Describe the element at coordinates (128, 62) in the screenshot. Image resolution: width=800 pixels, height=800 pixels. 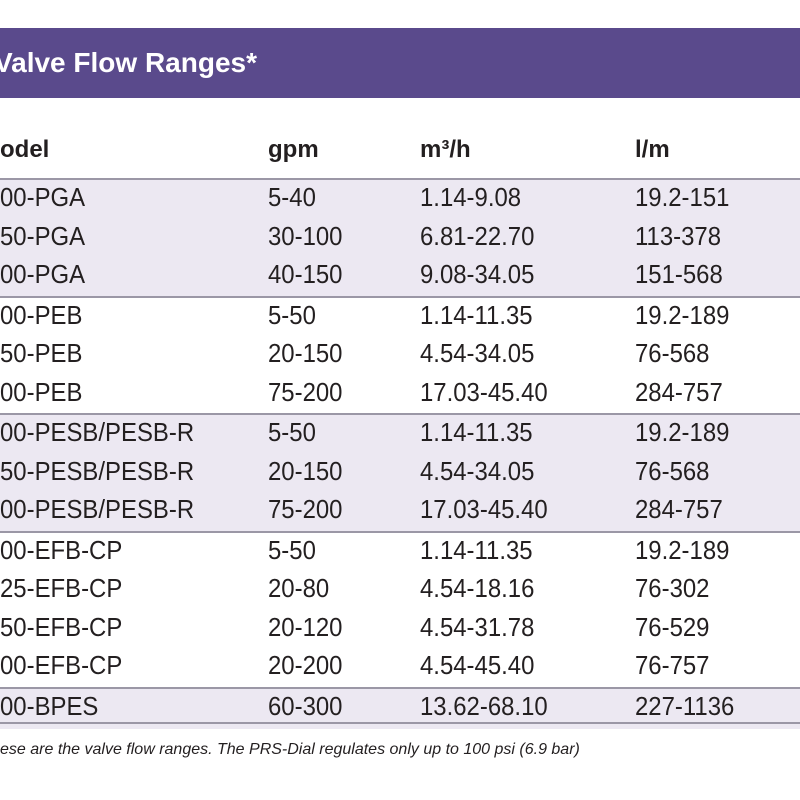
I see `table-title: Valve Flow Ranges*` at that location.